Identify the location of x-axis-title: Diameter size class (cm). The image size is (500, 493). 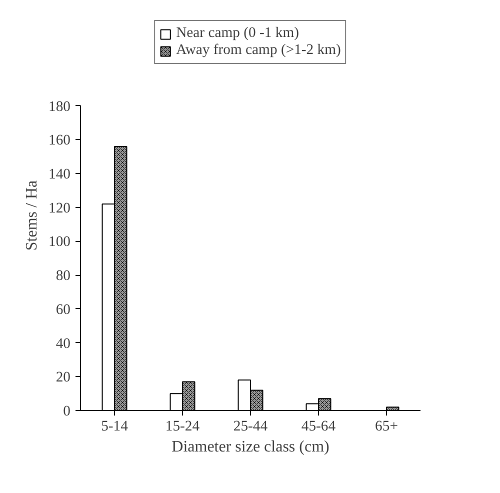
(251, 447).